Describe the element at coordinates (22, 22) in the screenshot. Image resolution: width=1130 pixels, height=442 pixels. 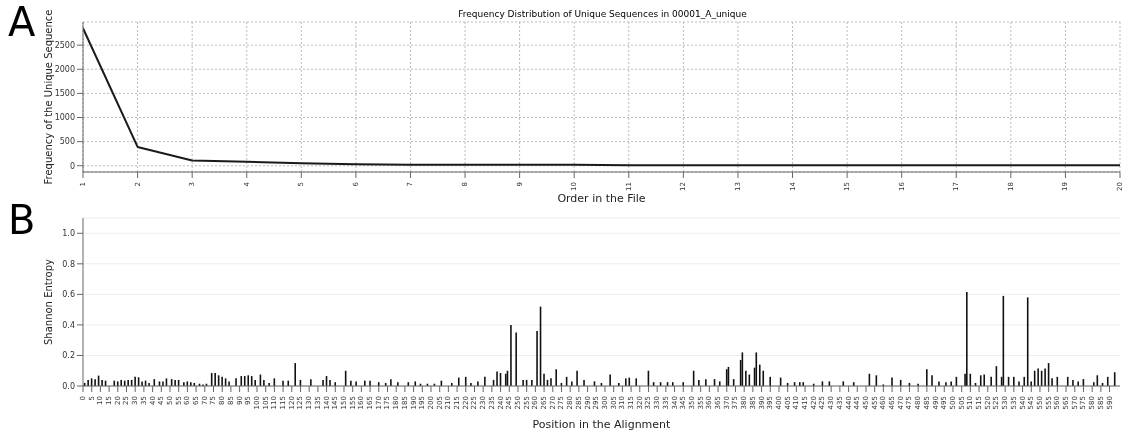
I see `text: A` at that location.